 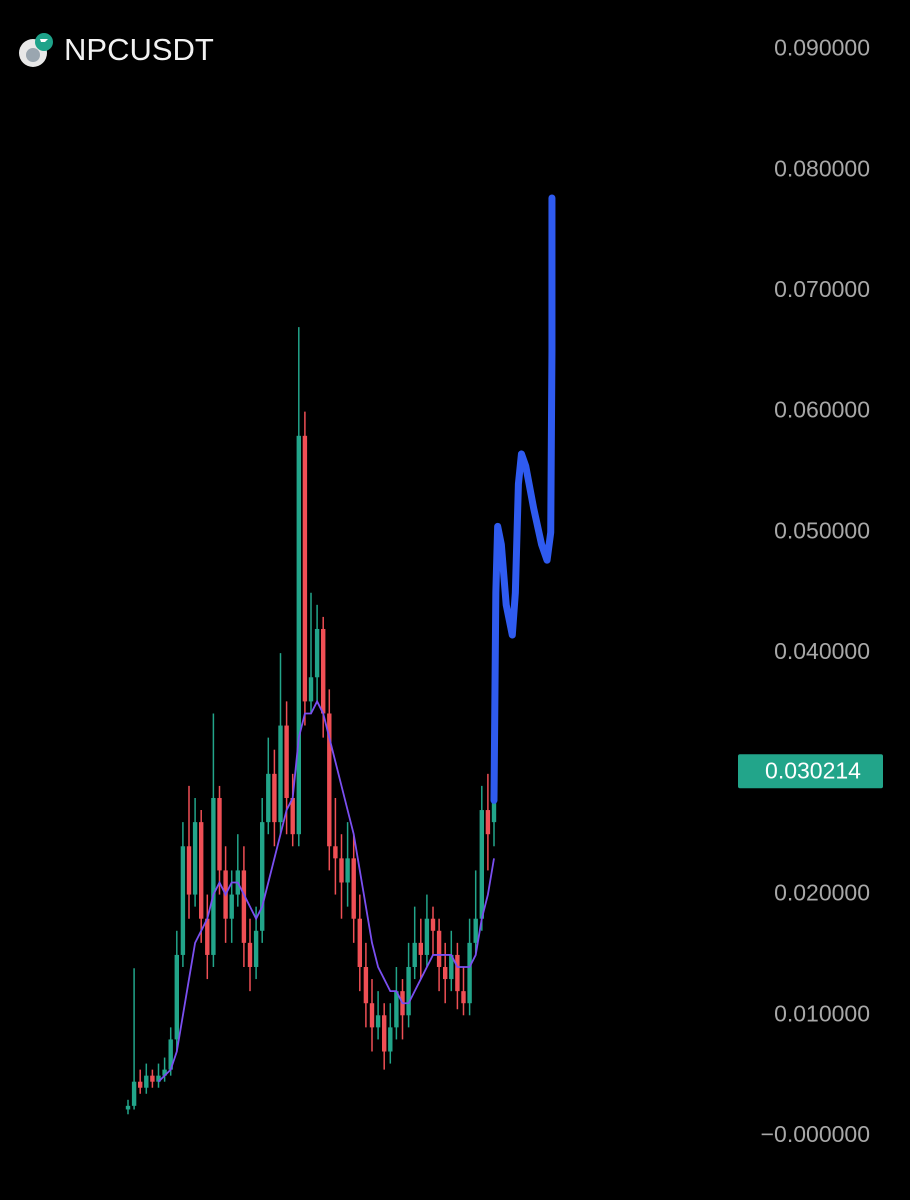 What do you see at coordinates (36, 50) in the screenshot?
I see `logo` at bounding box center [36, 50].